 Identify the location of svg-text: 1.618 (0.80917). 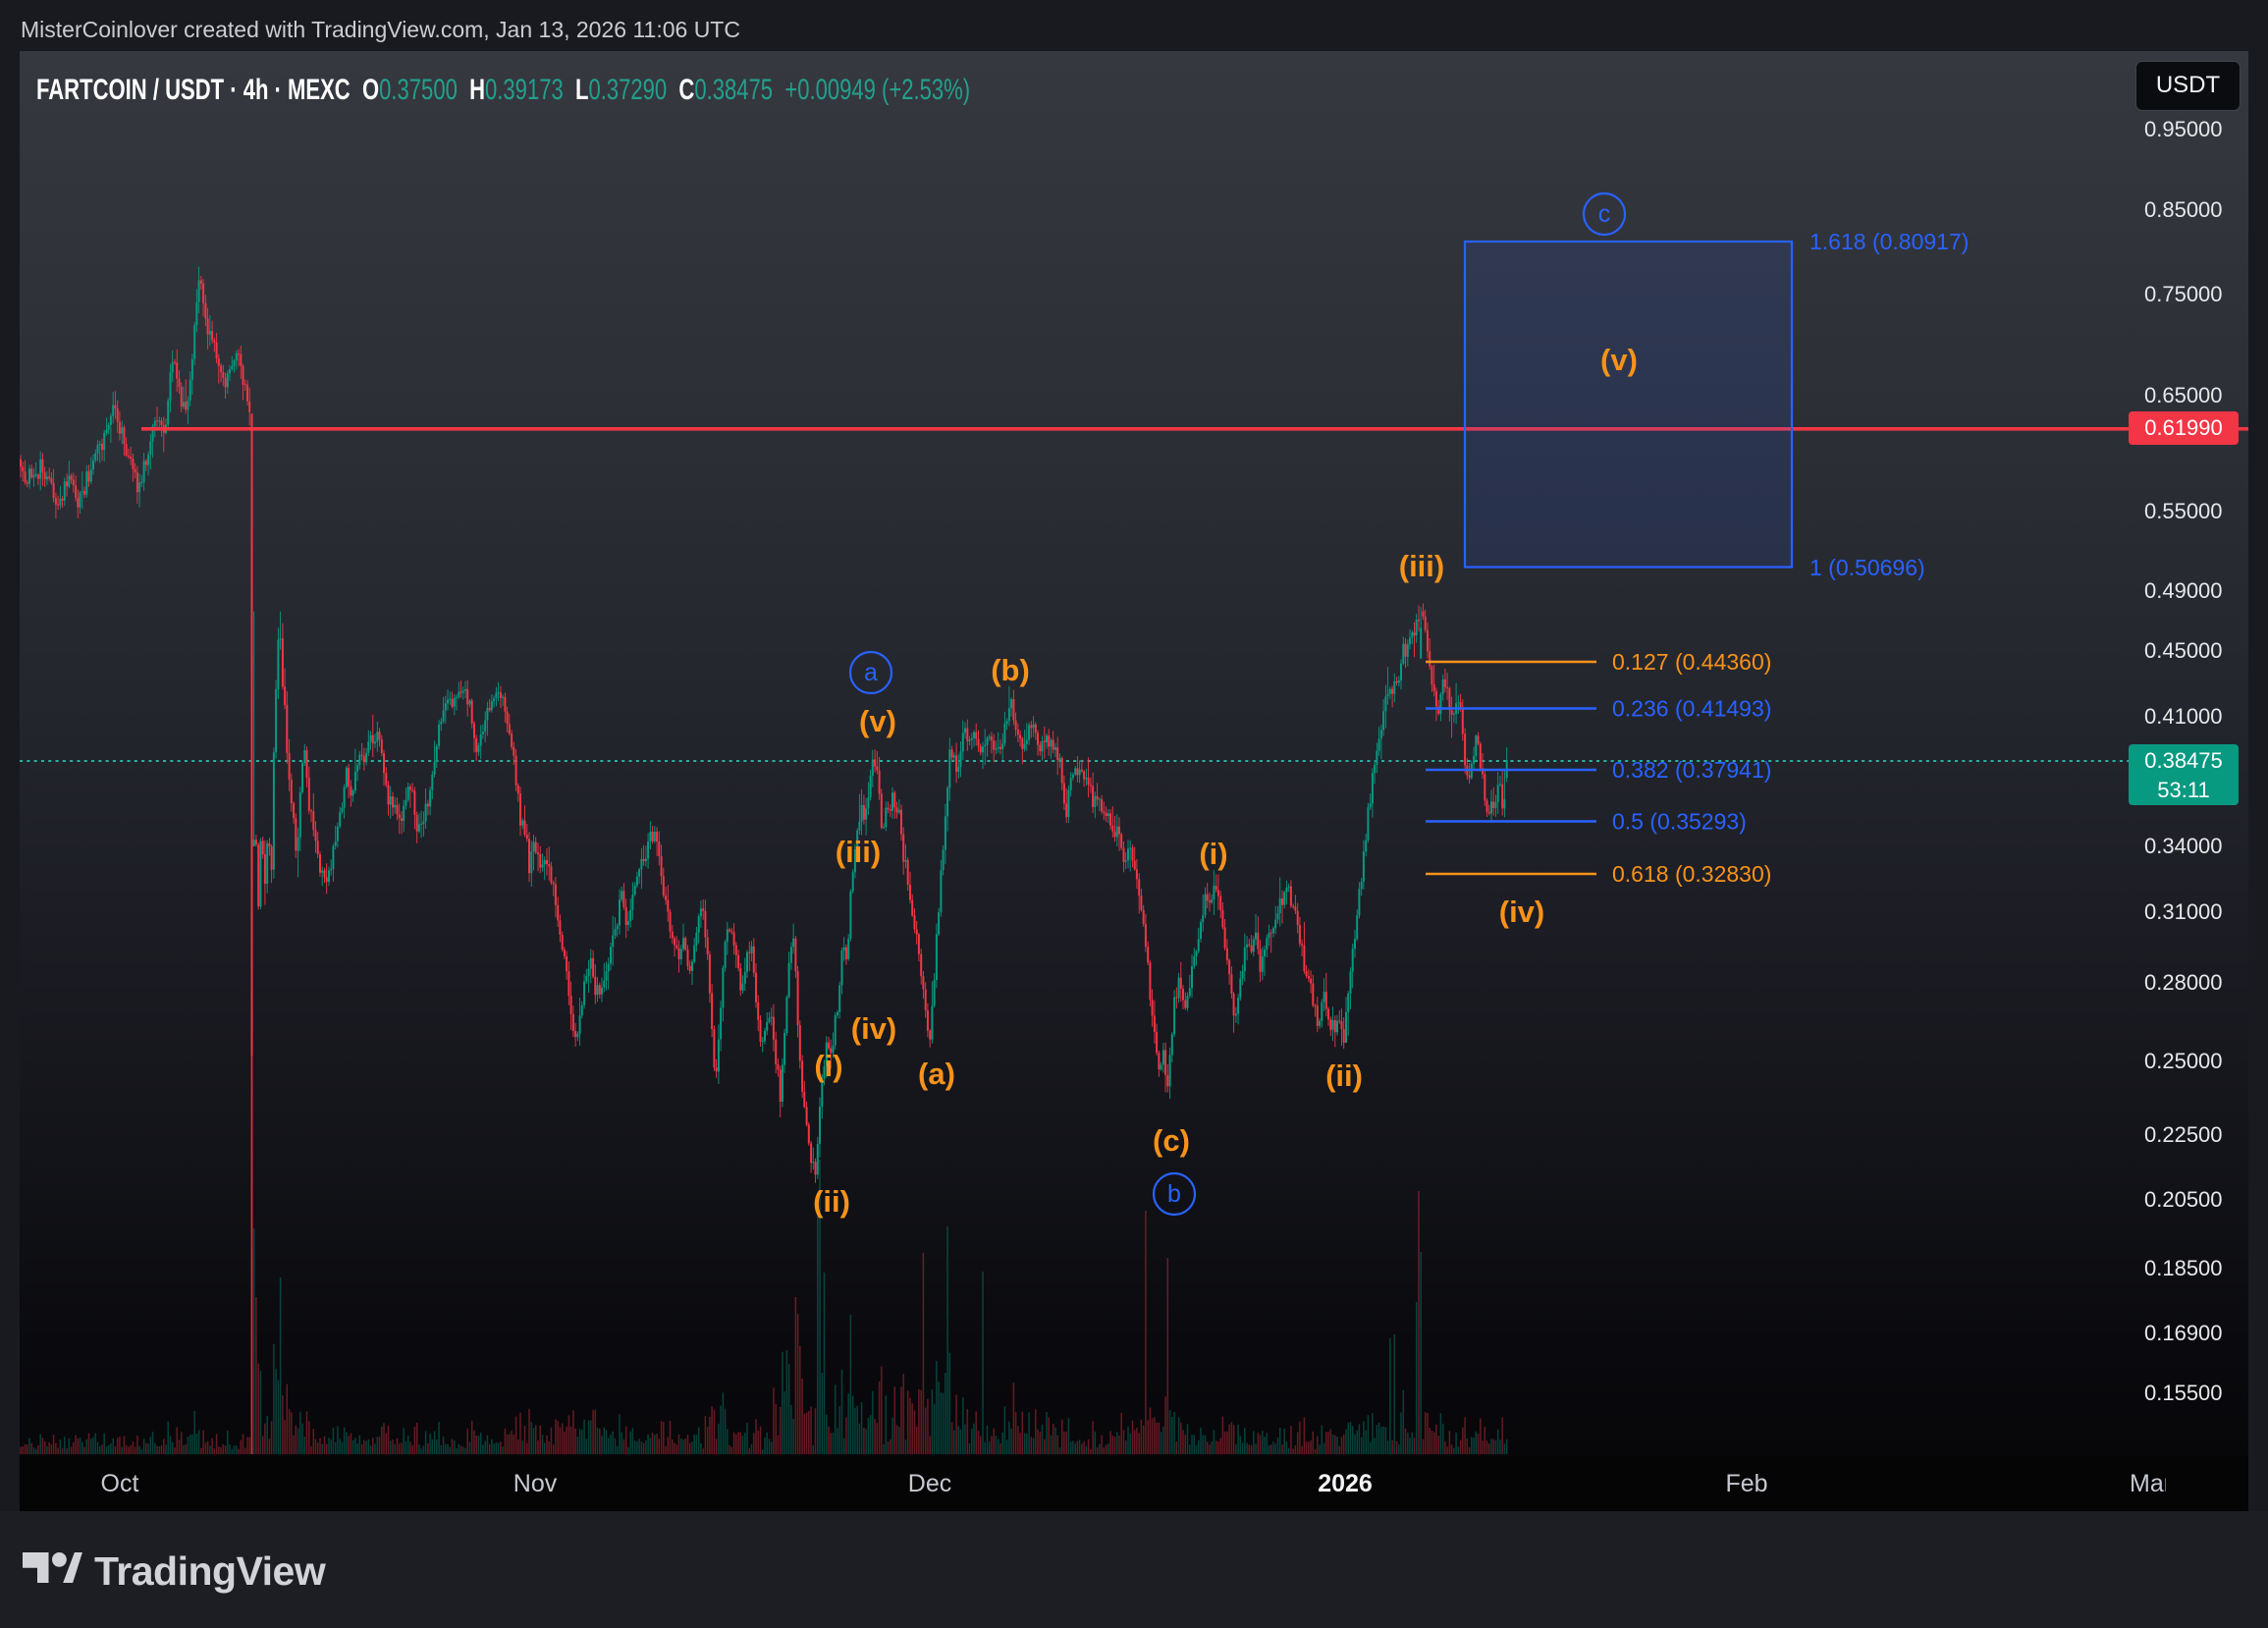
(1889, 242).